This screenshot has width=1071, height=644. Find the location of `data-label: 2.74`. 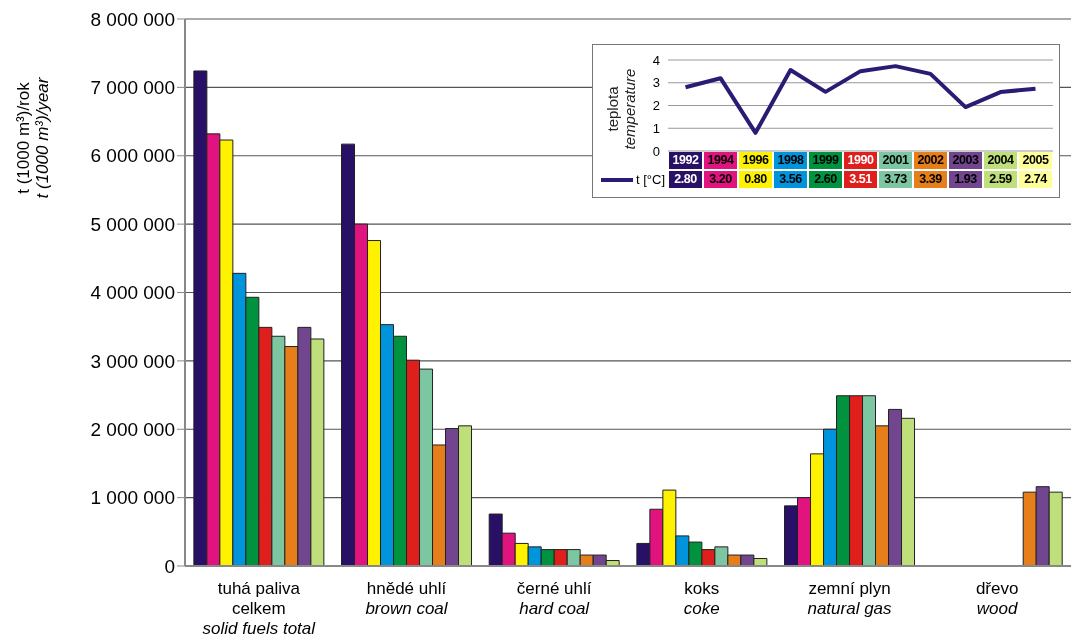

data-label: 2.74 is located at coordinates (1035, 179).